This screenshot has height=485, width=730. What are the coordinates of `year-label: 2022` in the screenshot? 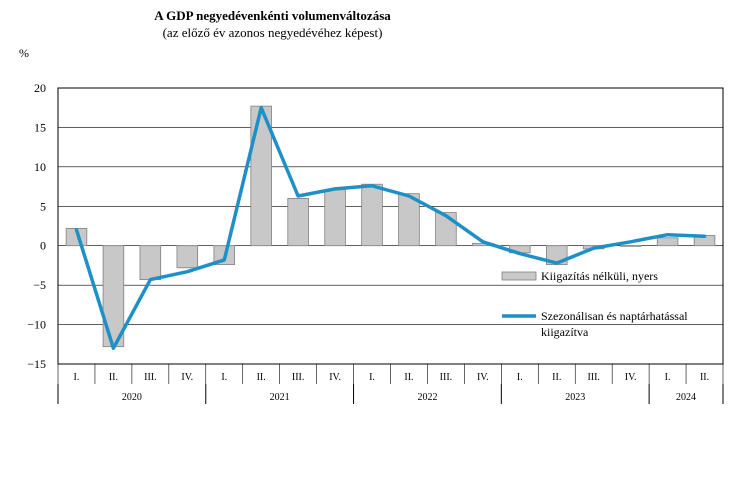 It's located at (427, 397).